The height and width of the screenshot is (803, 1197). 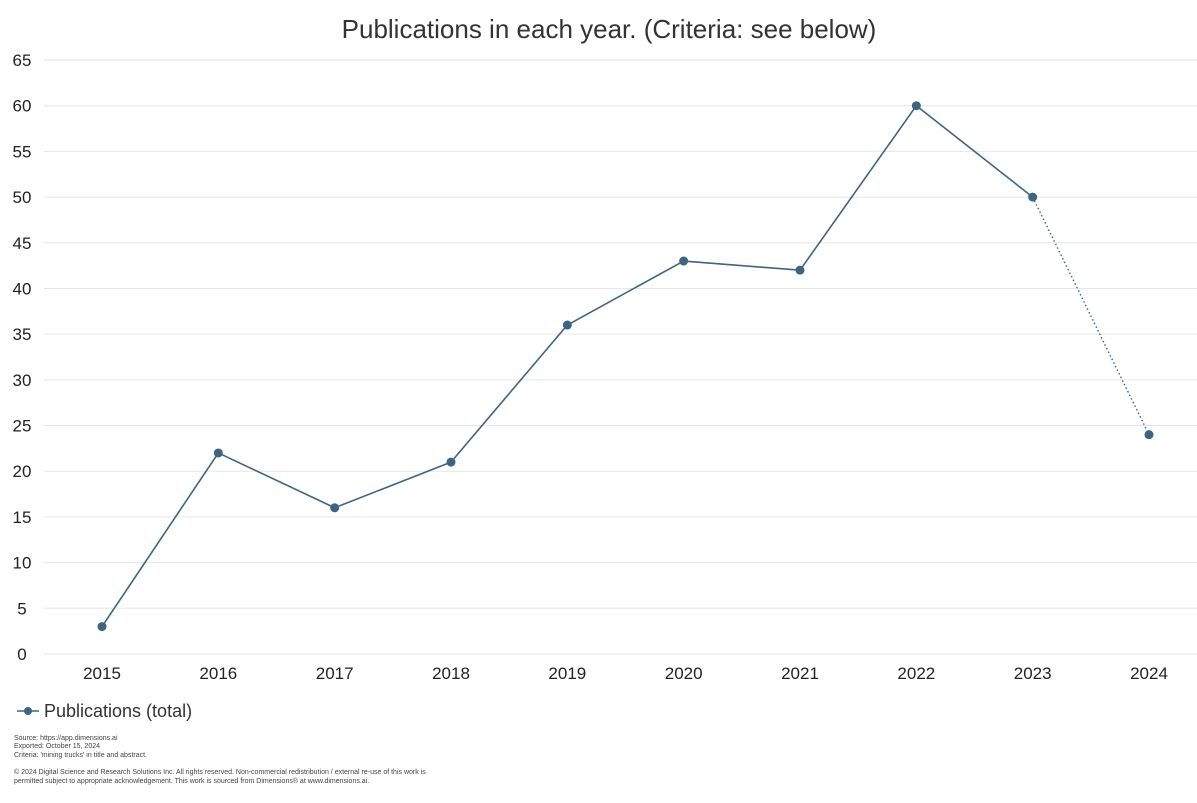 What do you see at coordinates (916, 106) in the screenshot?
I see `data-point-2022` at bounding box center [916, 106].